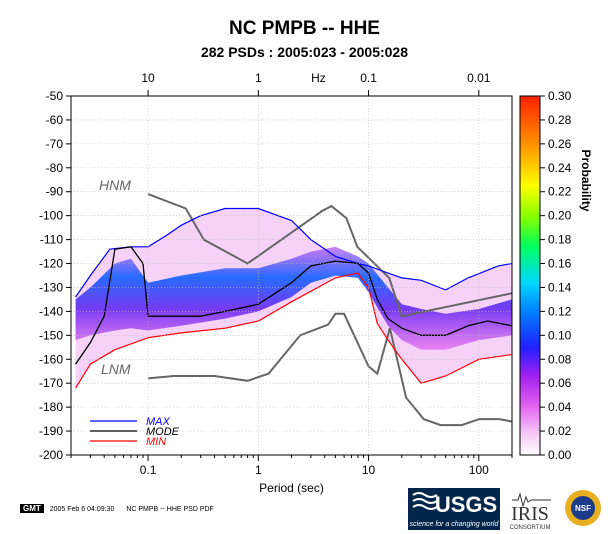 The width and height of the screenshot is (609, 534). Describe the element at coordinates (51, 240) in the screenshot. I see `y-tick-label: -110` at that location.